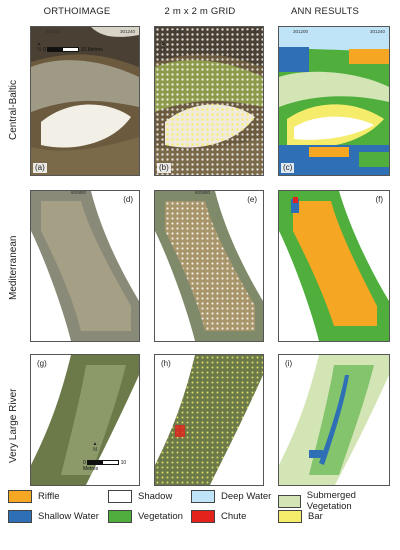 The image size is (400, 550). Describe the element at coordinates (13, 425) in the screenshot. I see `row-label-very-large-river: Very Large River` at that location.